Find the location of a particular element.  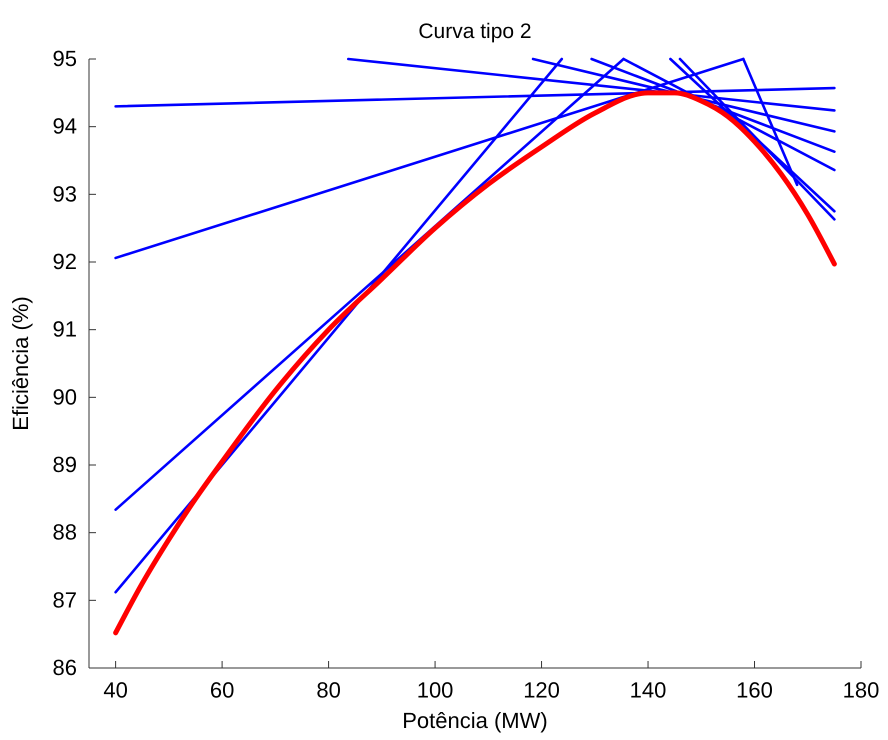

y-tick-label: 90 is located at coordinates (64, 397).